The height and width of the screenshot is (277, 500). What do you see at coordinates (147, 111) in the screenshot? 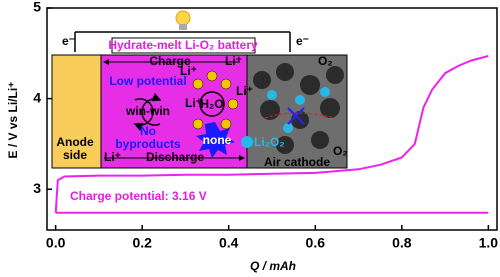
I see `label: win-win` at bounding box center [147, 111].